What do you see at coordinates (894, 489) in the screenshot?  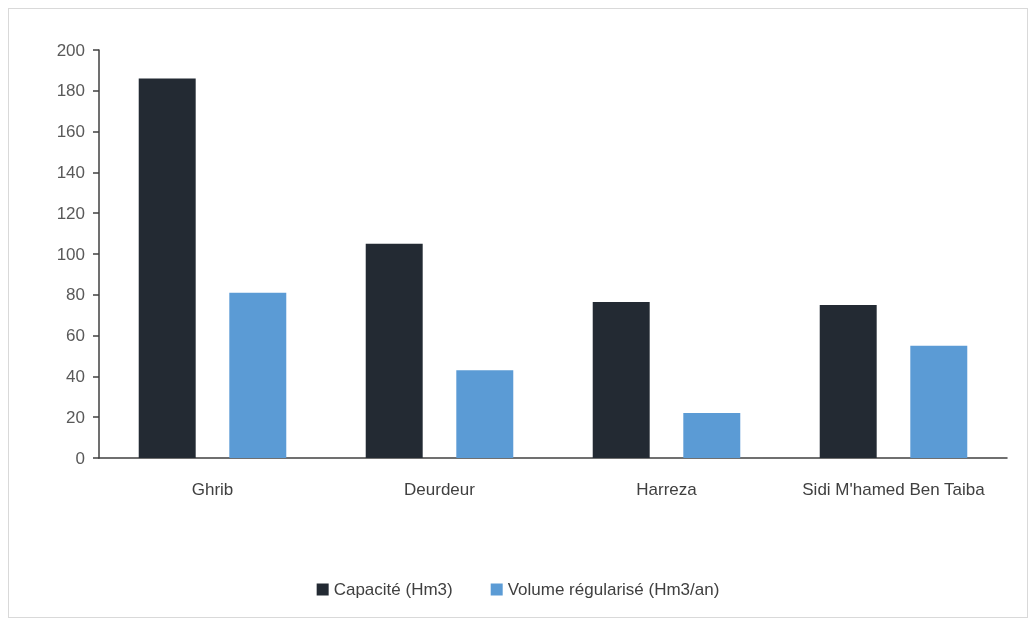 I see `x-tick-label: Sidi M'hamed Ben Taiba` at bounding box center [894, 489].